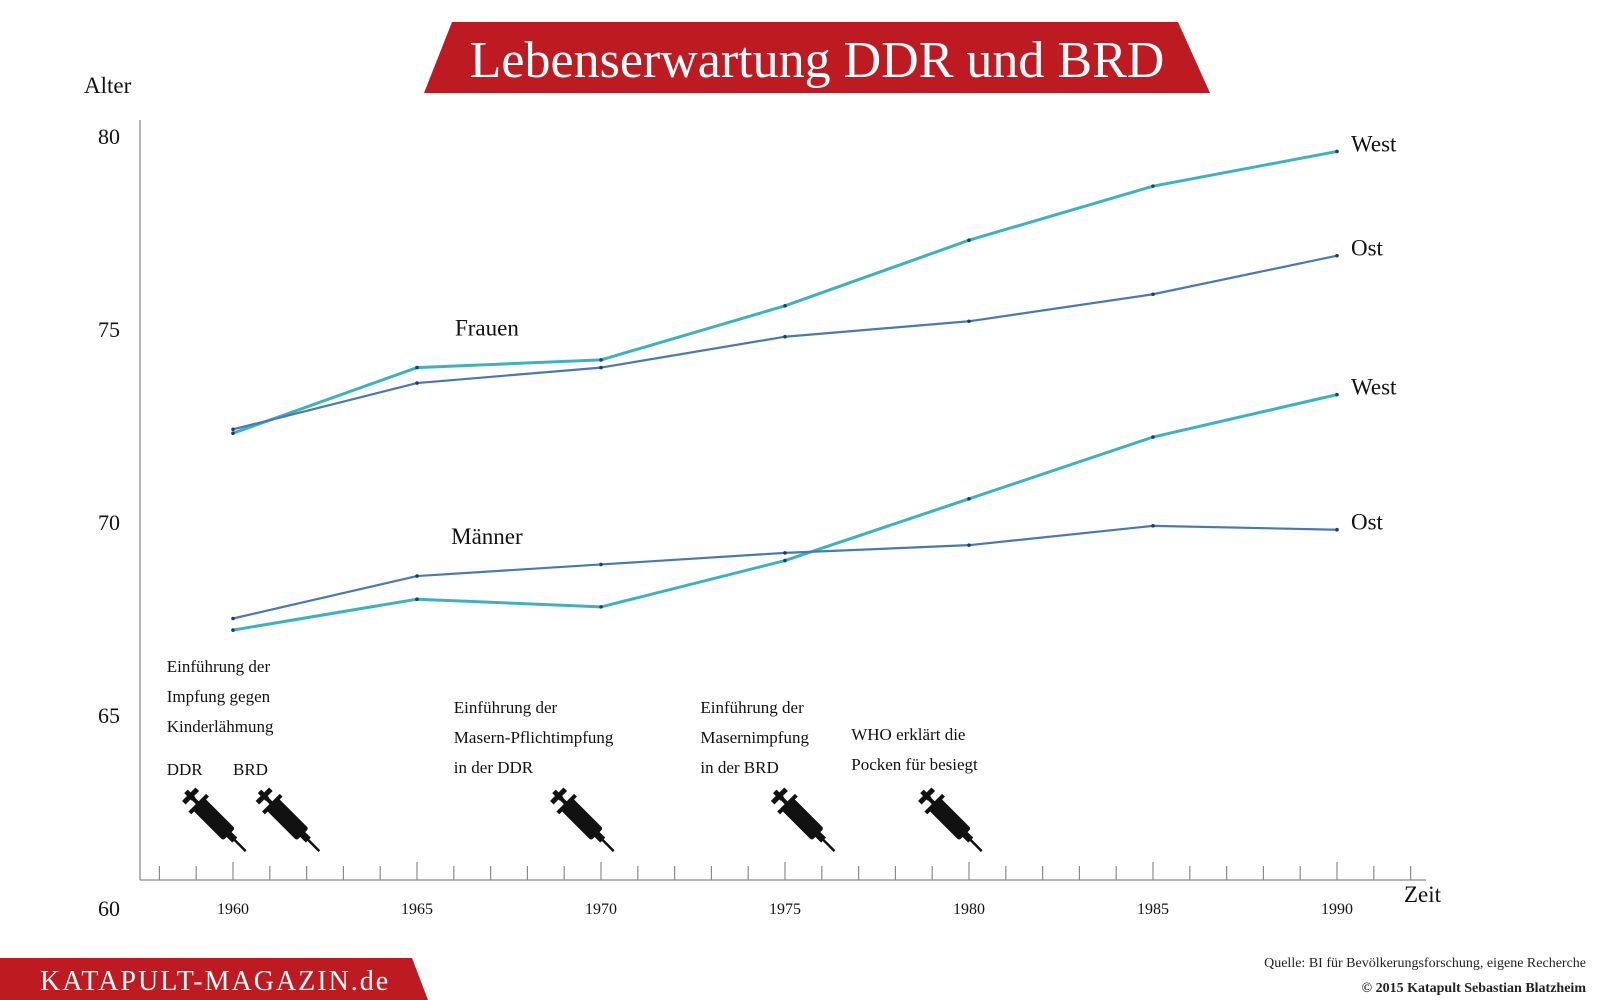 The height and width of the screenshot is (1000, 1600). What do you see at coordinates (908, 734) in the screenshot?
I see `annotation-line: WHO erklärt die` at bounding box center [908, 734].